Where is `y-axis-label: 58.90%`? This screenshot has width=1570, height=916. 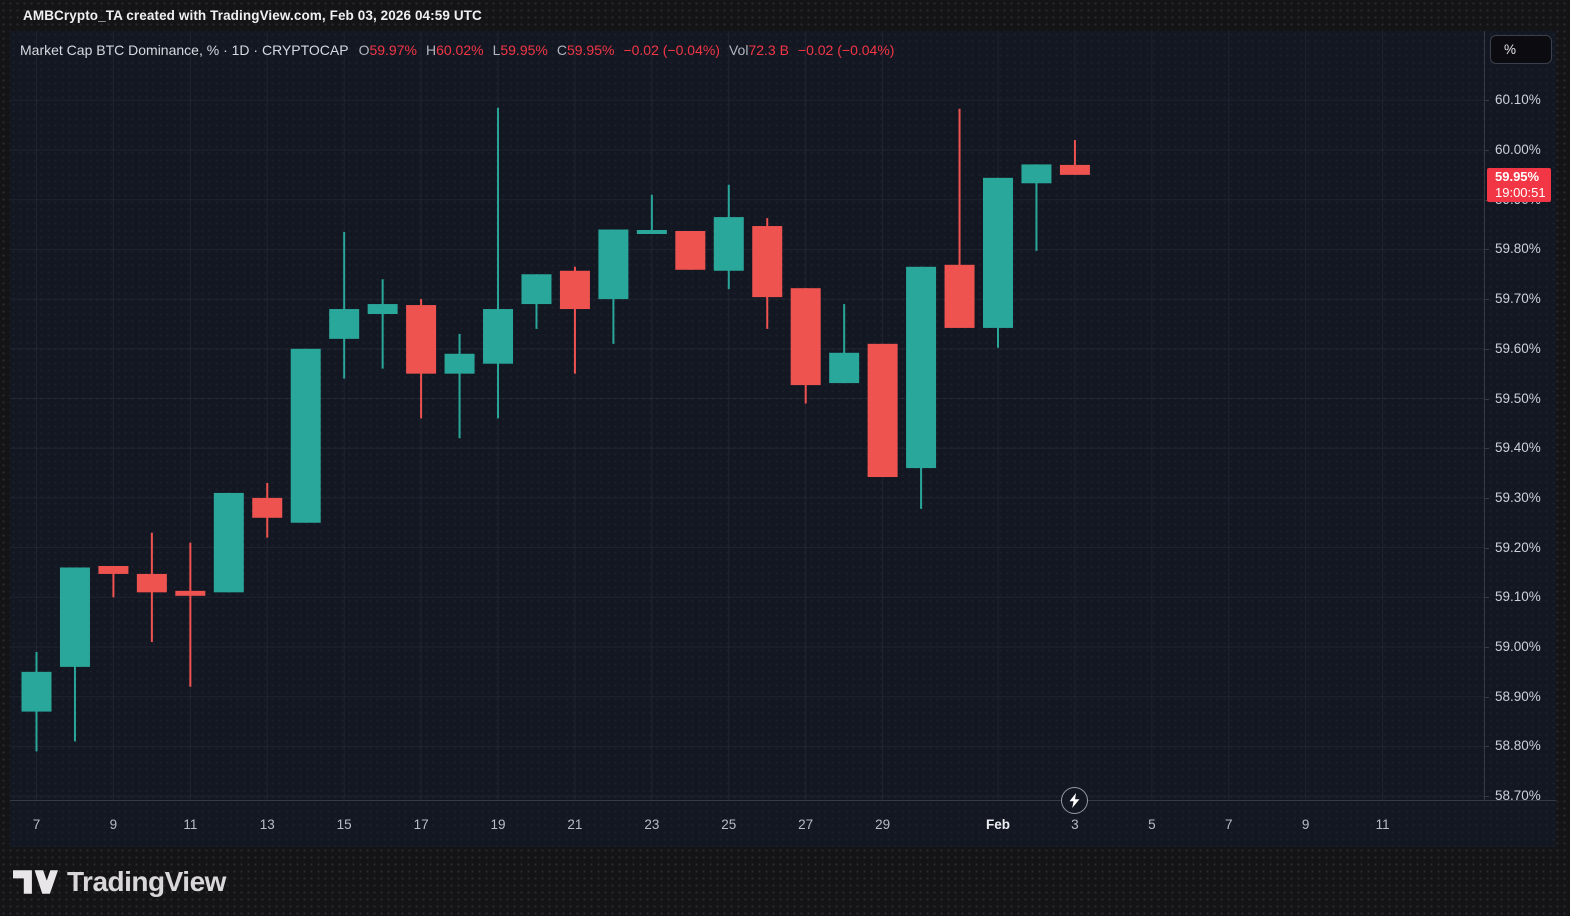
y-axis-label: 58.90% is located at coordinates (1518, 696).